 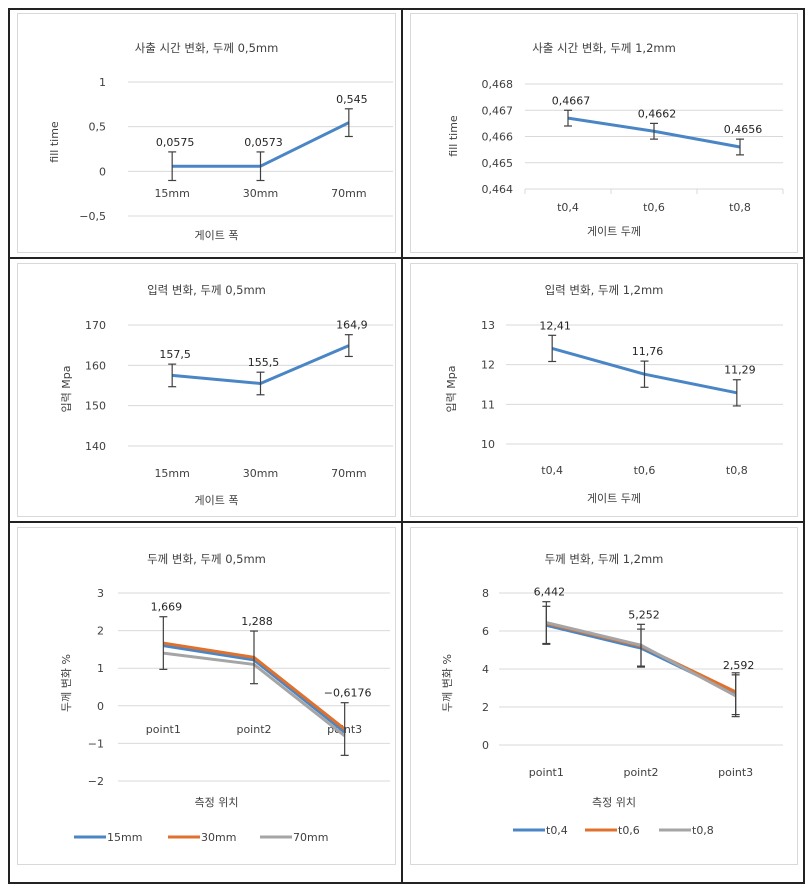 What do you see at coordinates (263, 142) in the screenshot?
I see `data-label: 0,0573` at bounding box center [263, 142].